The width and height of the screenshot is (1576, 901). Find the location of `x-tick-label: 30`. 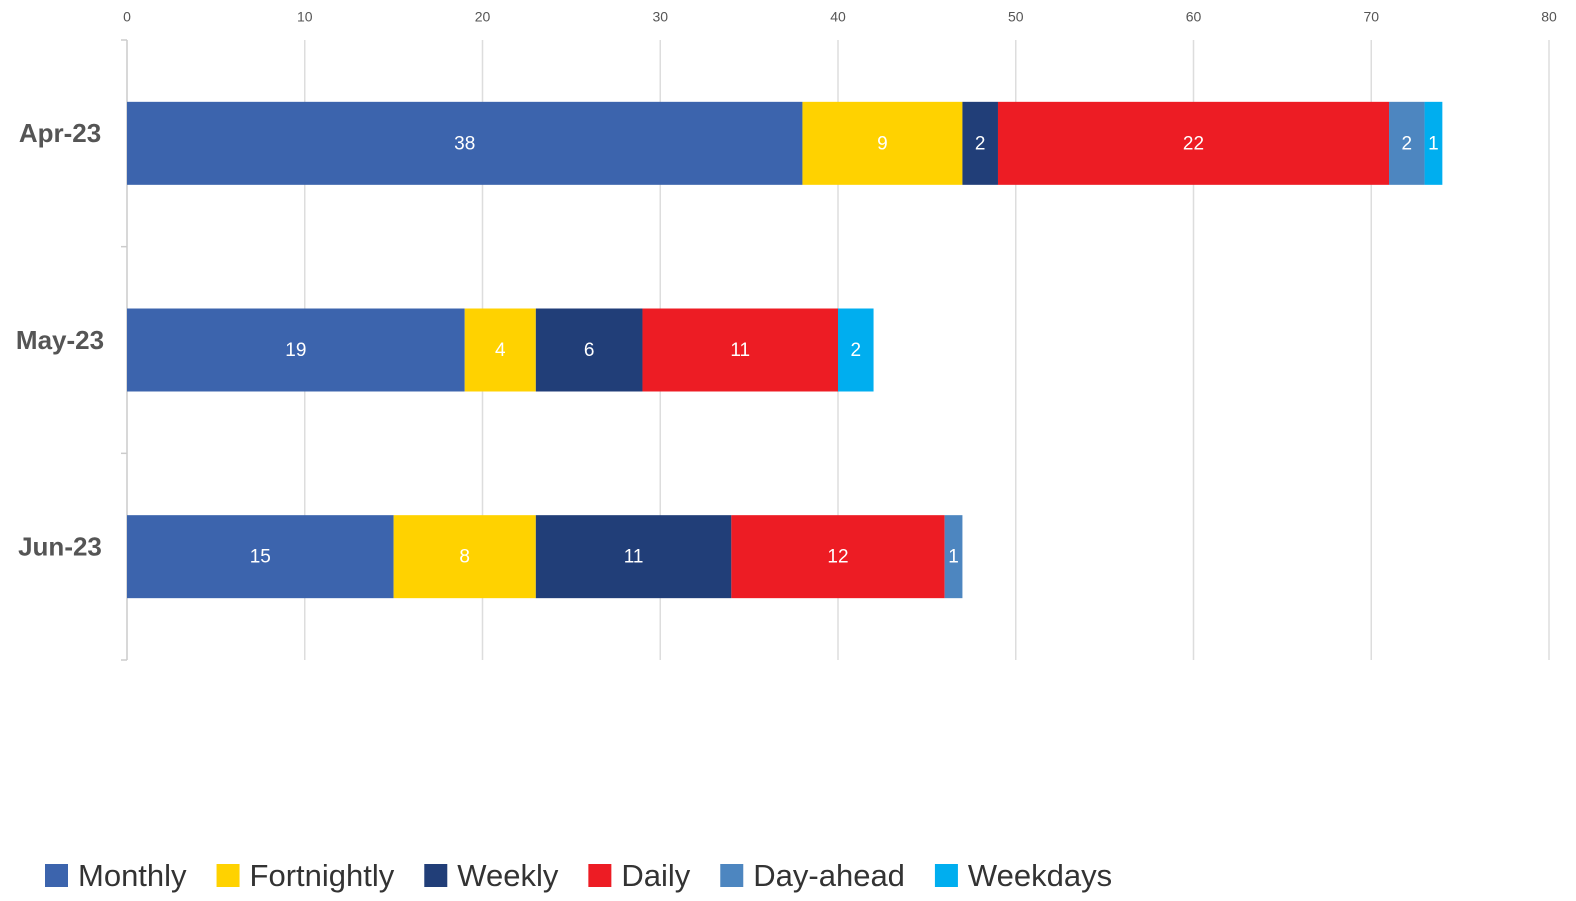

x-tick-label: 30 is located at coordinates (660, 17).